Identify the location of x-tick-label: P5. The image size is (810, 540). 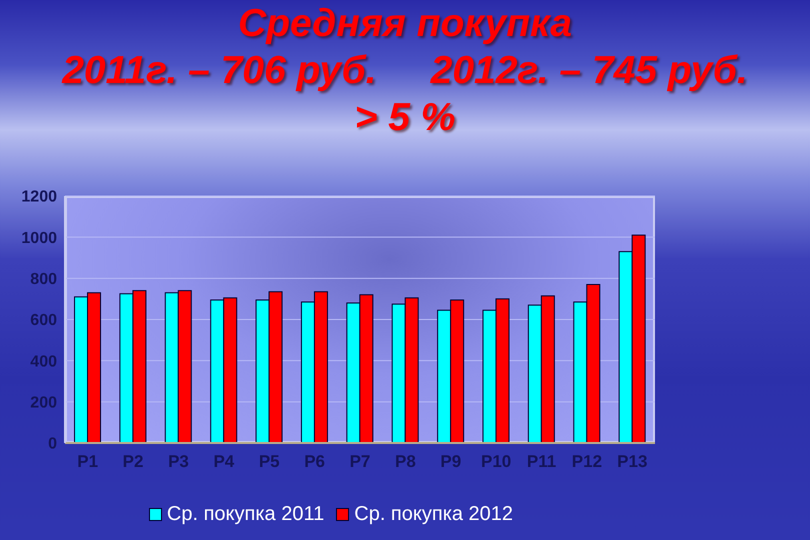
(269, 462).